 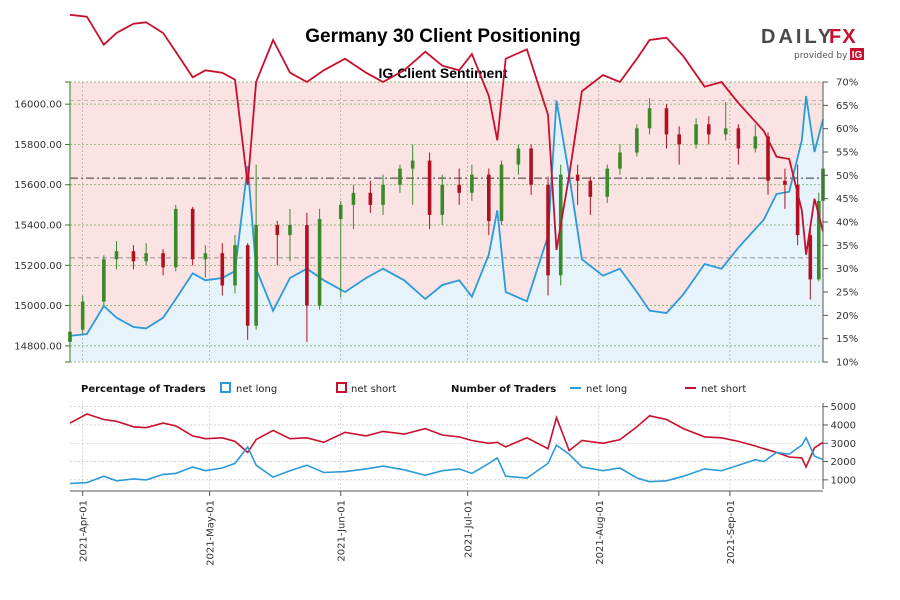 What do you see at coordinates (812, 43) in the screenshot?
I see `dailyfx-logo: DAILY FX provided by IG` at bounding box center [812, 43].